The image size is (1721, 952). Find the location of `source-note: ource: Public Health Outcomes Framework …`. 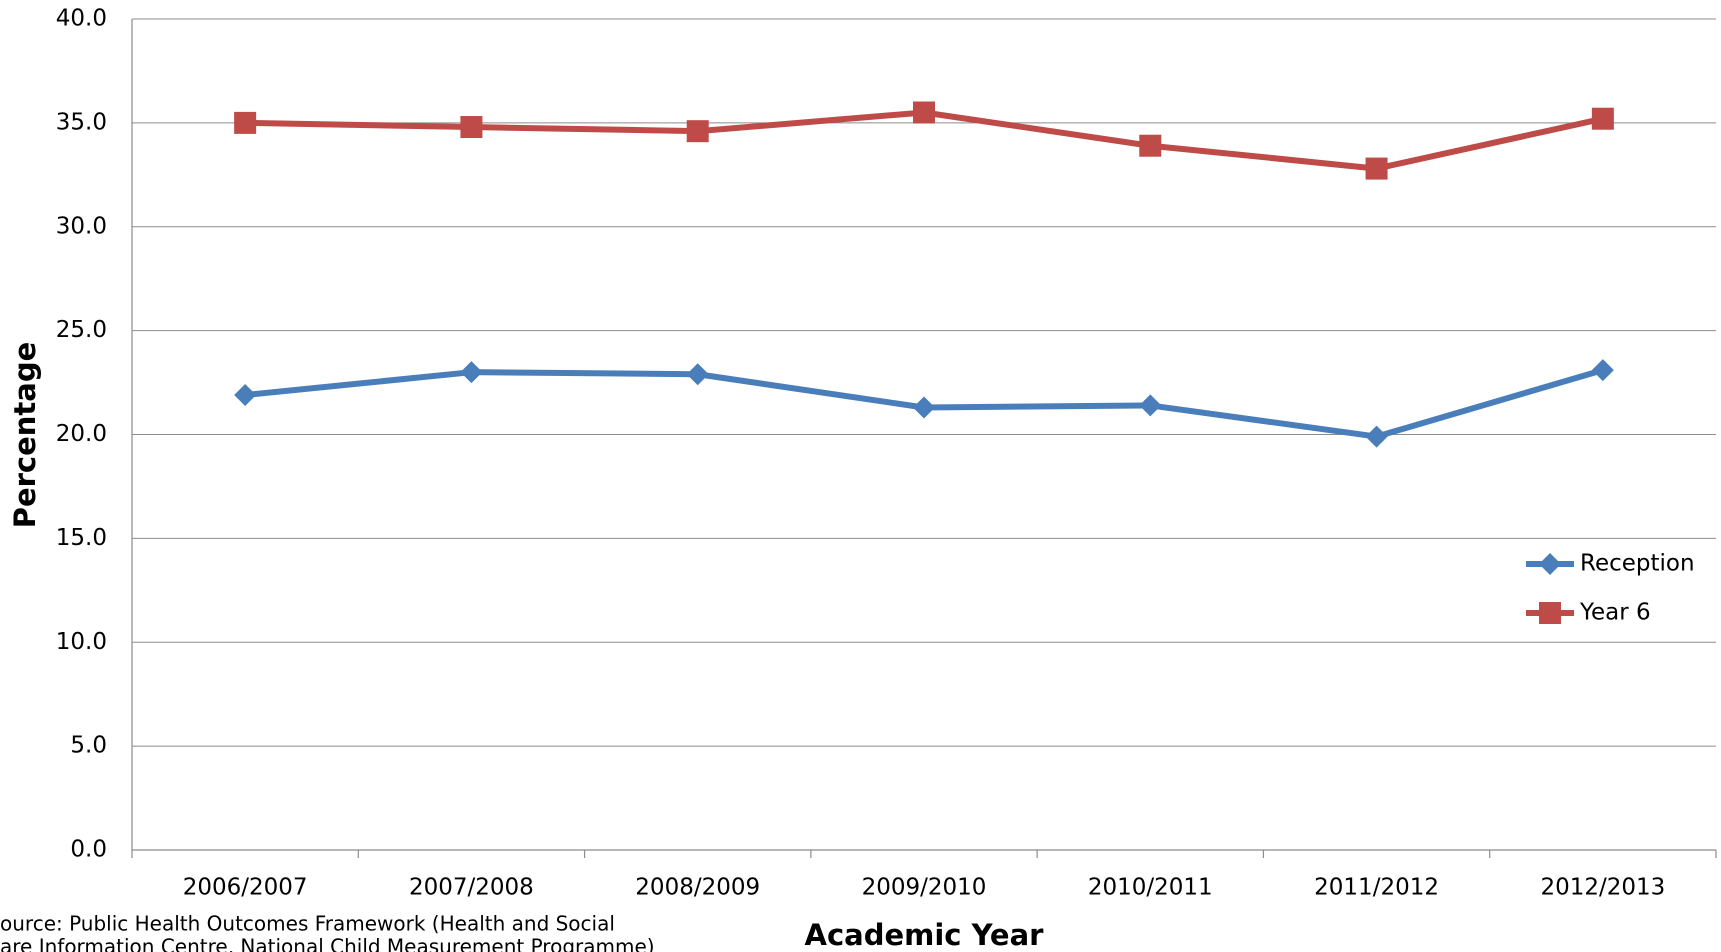

source-note: ource: Public Health Outcomes Framework … is located at coordinates (307, 924).